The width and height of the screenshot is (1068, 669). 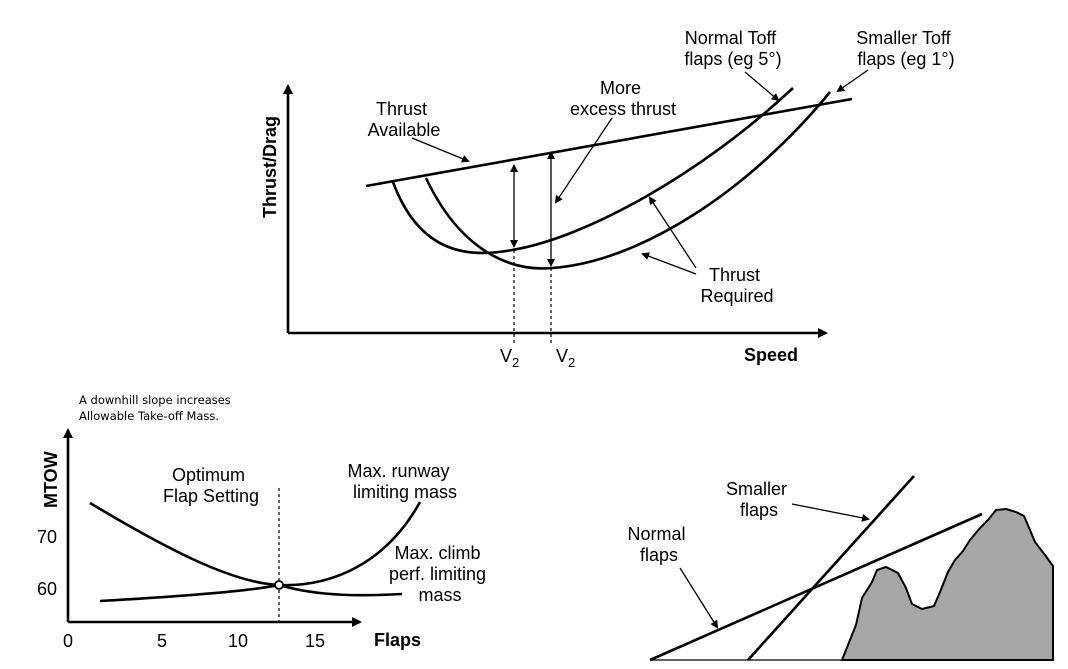 I want to click on y-tick-70: 70, so click(x=47, y=537).